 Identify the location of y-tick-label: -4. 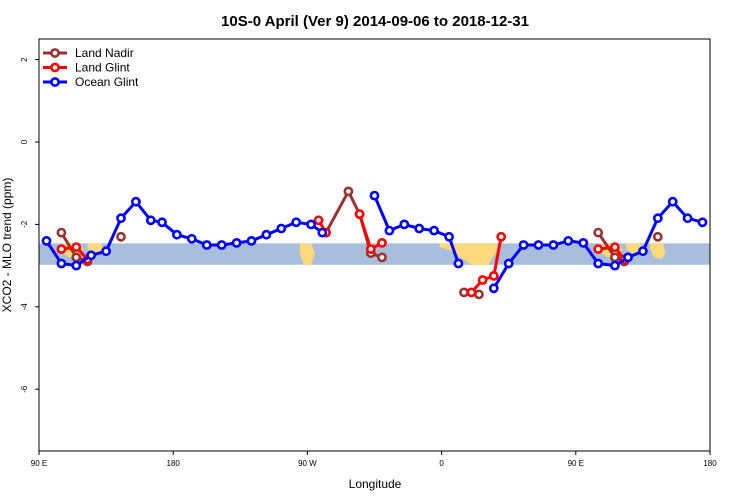
(24, 307).